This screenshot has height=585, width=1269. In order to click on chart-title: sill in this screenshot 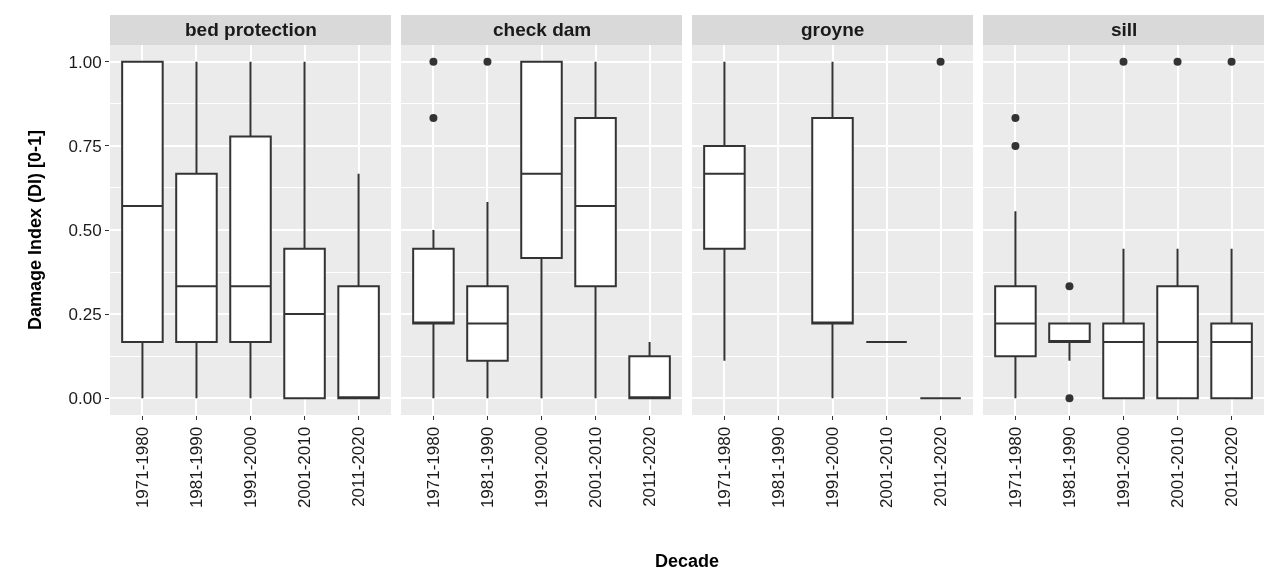, I will do `click(1124, 29)`.